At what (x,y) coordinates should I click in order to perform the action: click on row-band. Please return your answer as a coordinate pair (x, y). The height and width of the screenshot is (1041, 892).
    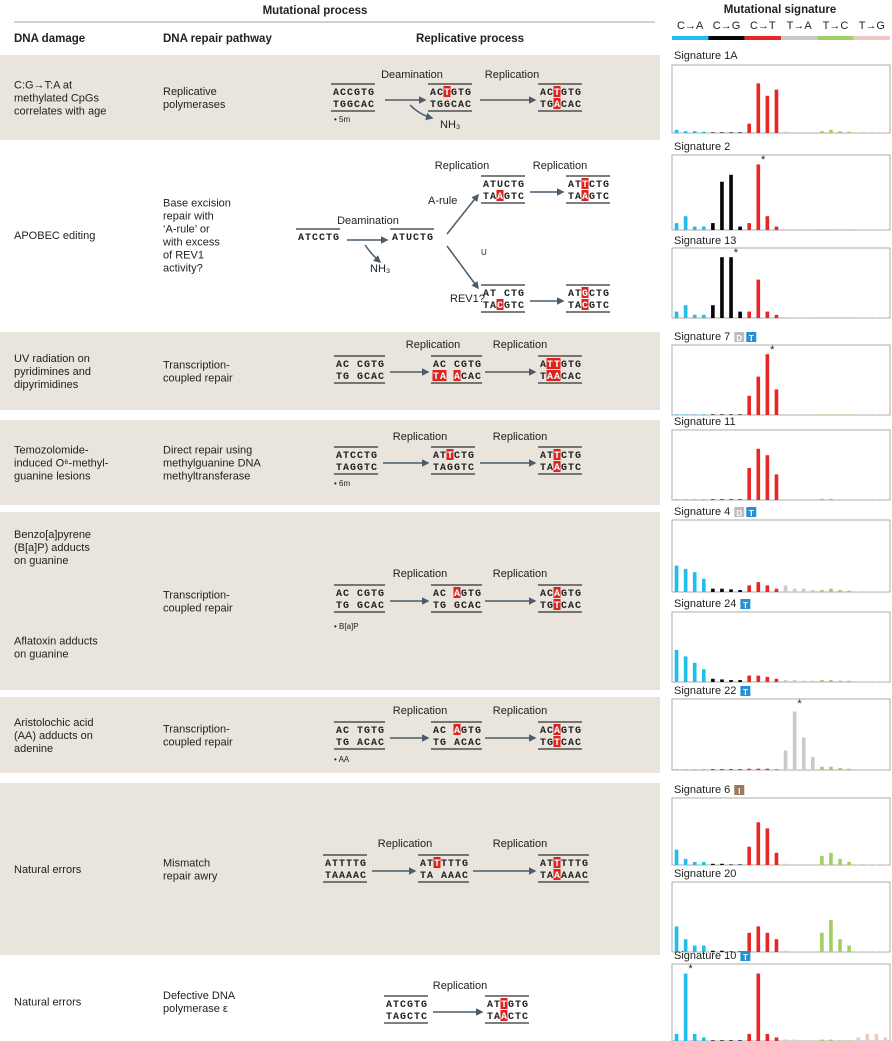
    Looking at the image, I should click on (330, 371).